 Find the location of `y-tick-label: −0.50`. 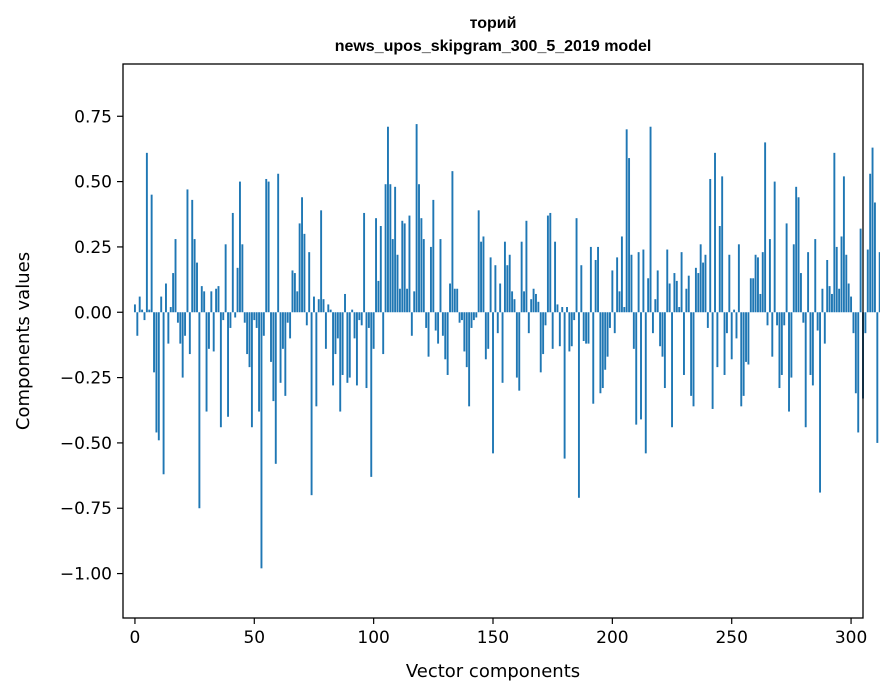

y-tick-label: −0.50 is located at coordinates (86, 444).